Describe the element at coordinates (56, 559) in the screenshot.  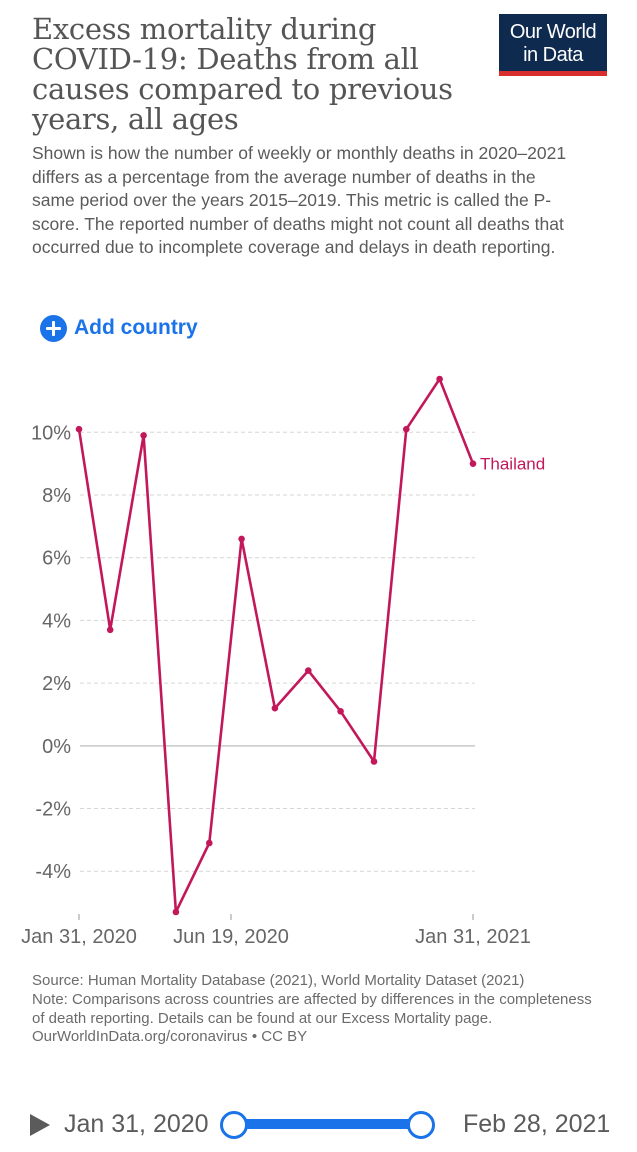
I see `y-tick-label: 6%` at that location.